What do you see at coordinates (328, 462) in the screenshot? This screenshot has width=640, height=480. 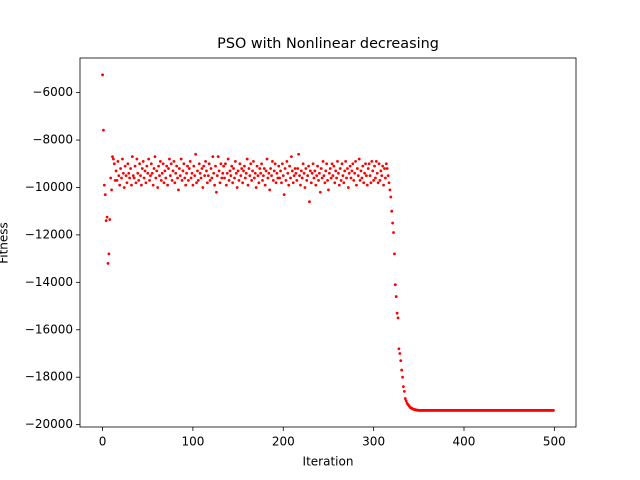 I see `x-axis-label: Iteration` at bounding box center [328, 462].